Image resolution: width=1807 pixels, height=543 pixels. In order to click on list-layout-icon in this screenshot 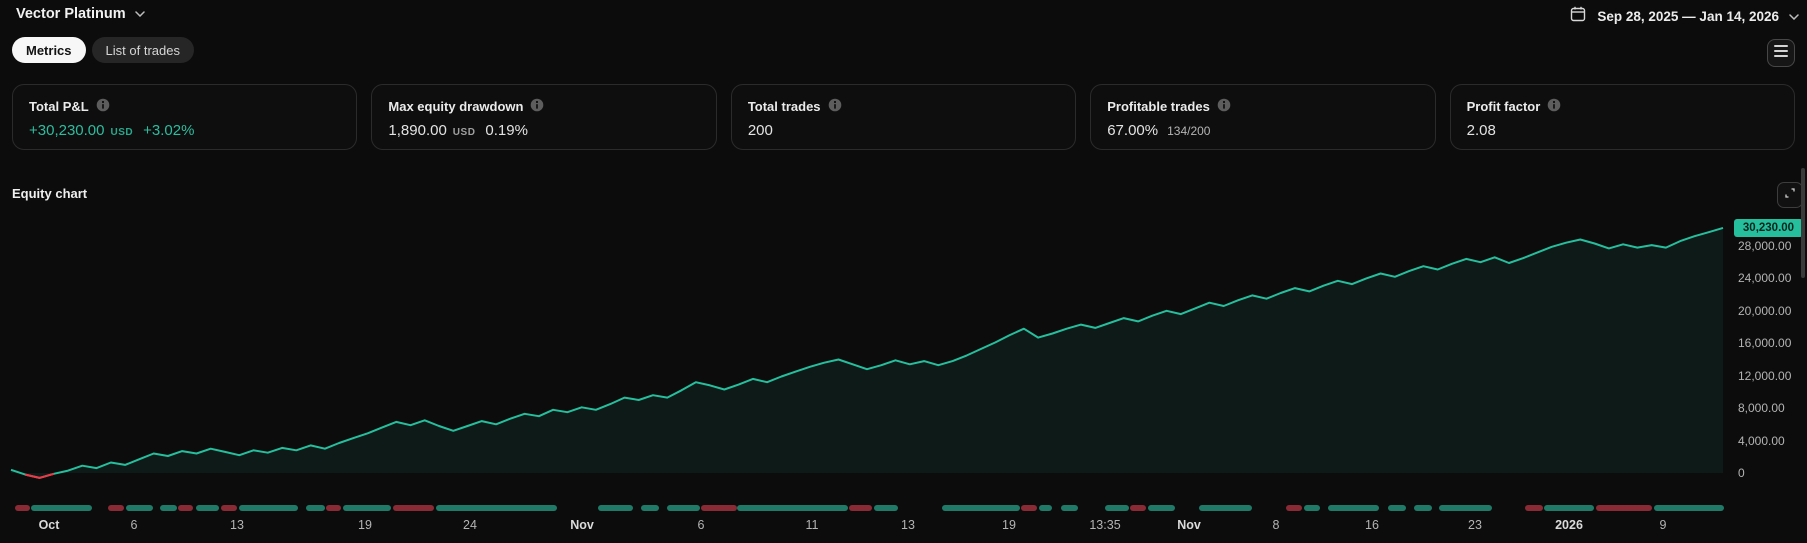, I will do `click(1781, 53)`.